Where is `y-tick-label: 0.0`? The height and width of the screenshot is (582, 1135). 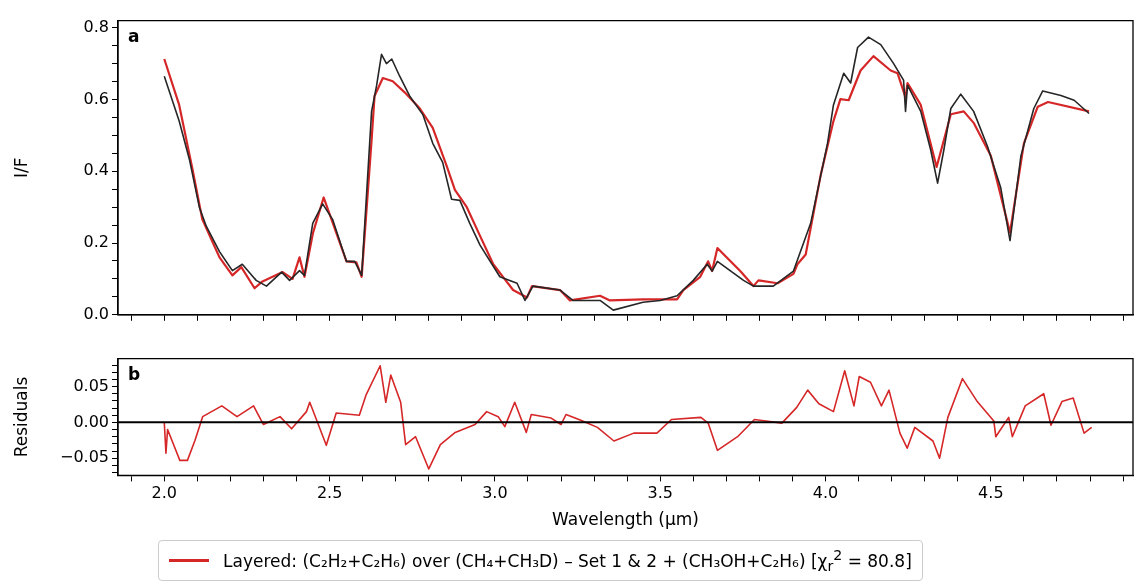
y-tick-label: 0.0 is located at coordinates (96, 313).